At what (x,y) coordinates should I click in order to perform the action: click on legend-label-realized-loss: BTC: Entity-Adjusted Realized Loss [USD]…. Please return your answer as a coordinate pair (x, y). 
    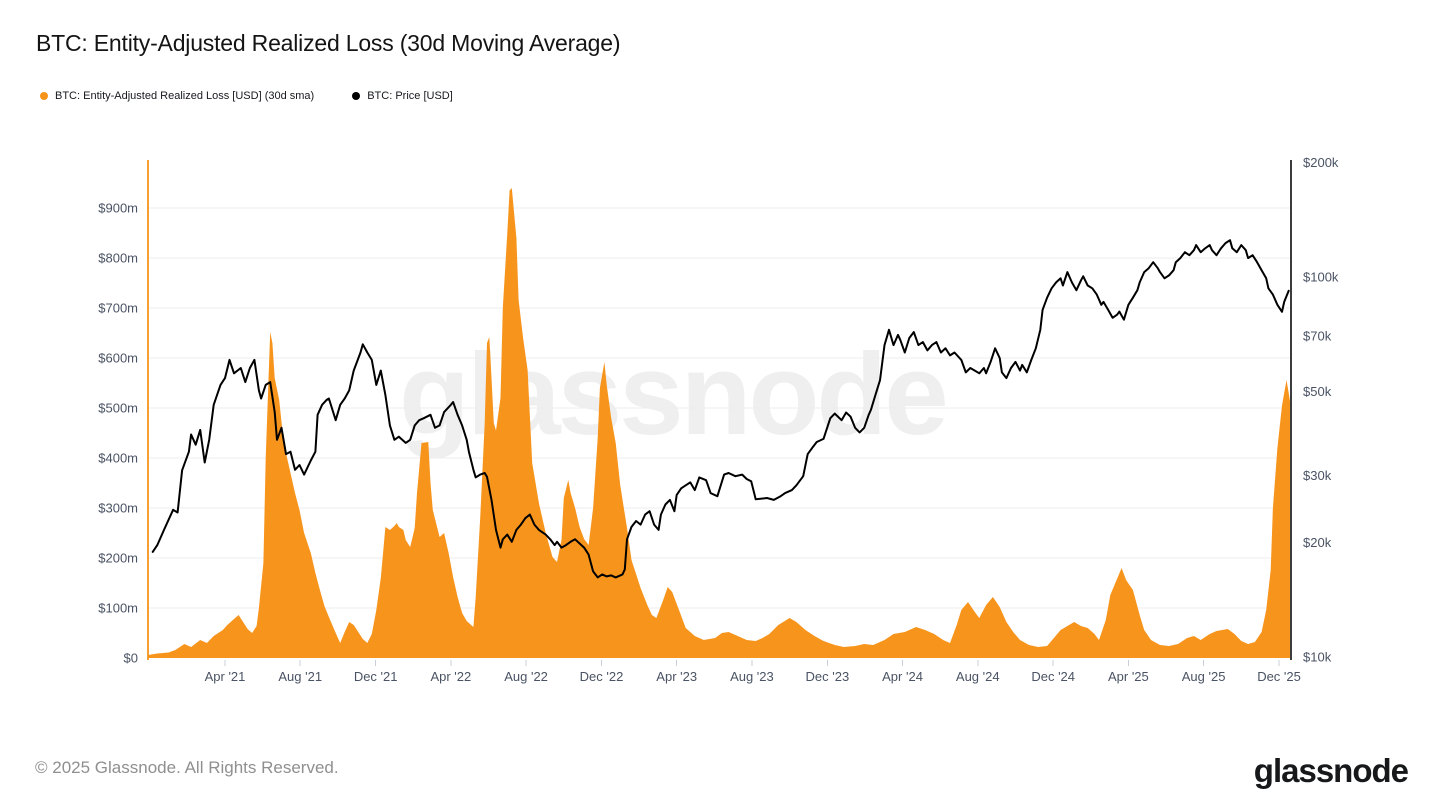
    Looking at the image, I should click on (185, 96).